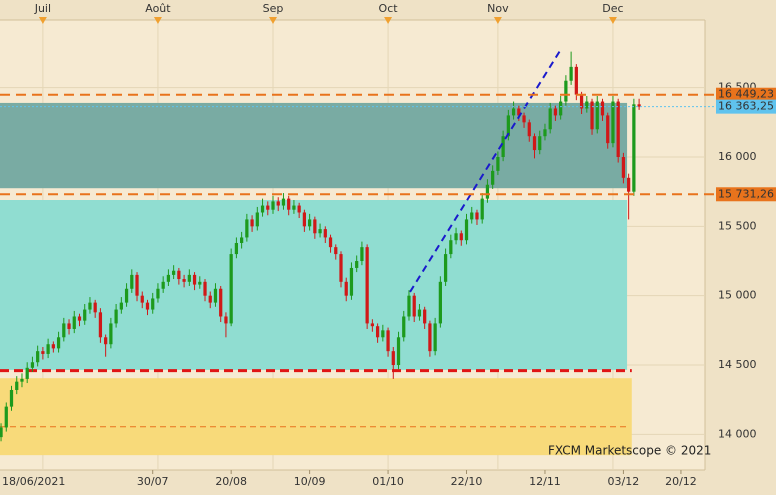 Image resolution: width=776 pixels, height=495 pixels. I want to click on x-tick-label: 22/10, so click(467, 481).